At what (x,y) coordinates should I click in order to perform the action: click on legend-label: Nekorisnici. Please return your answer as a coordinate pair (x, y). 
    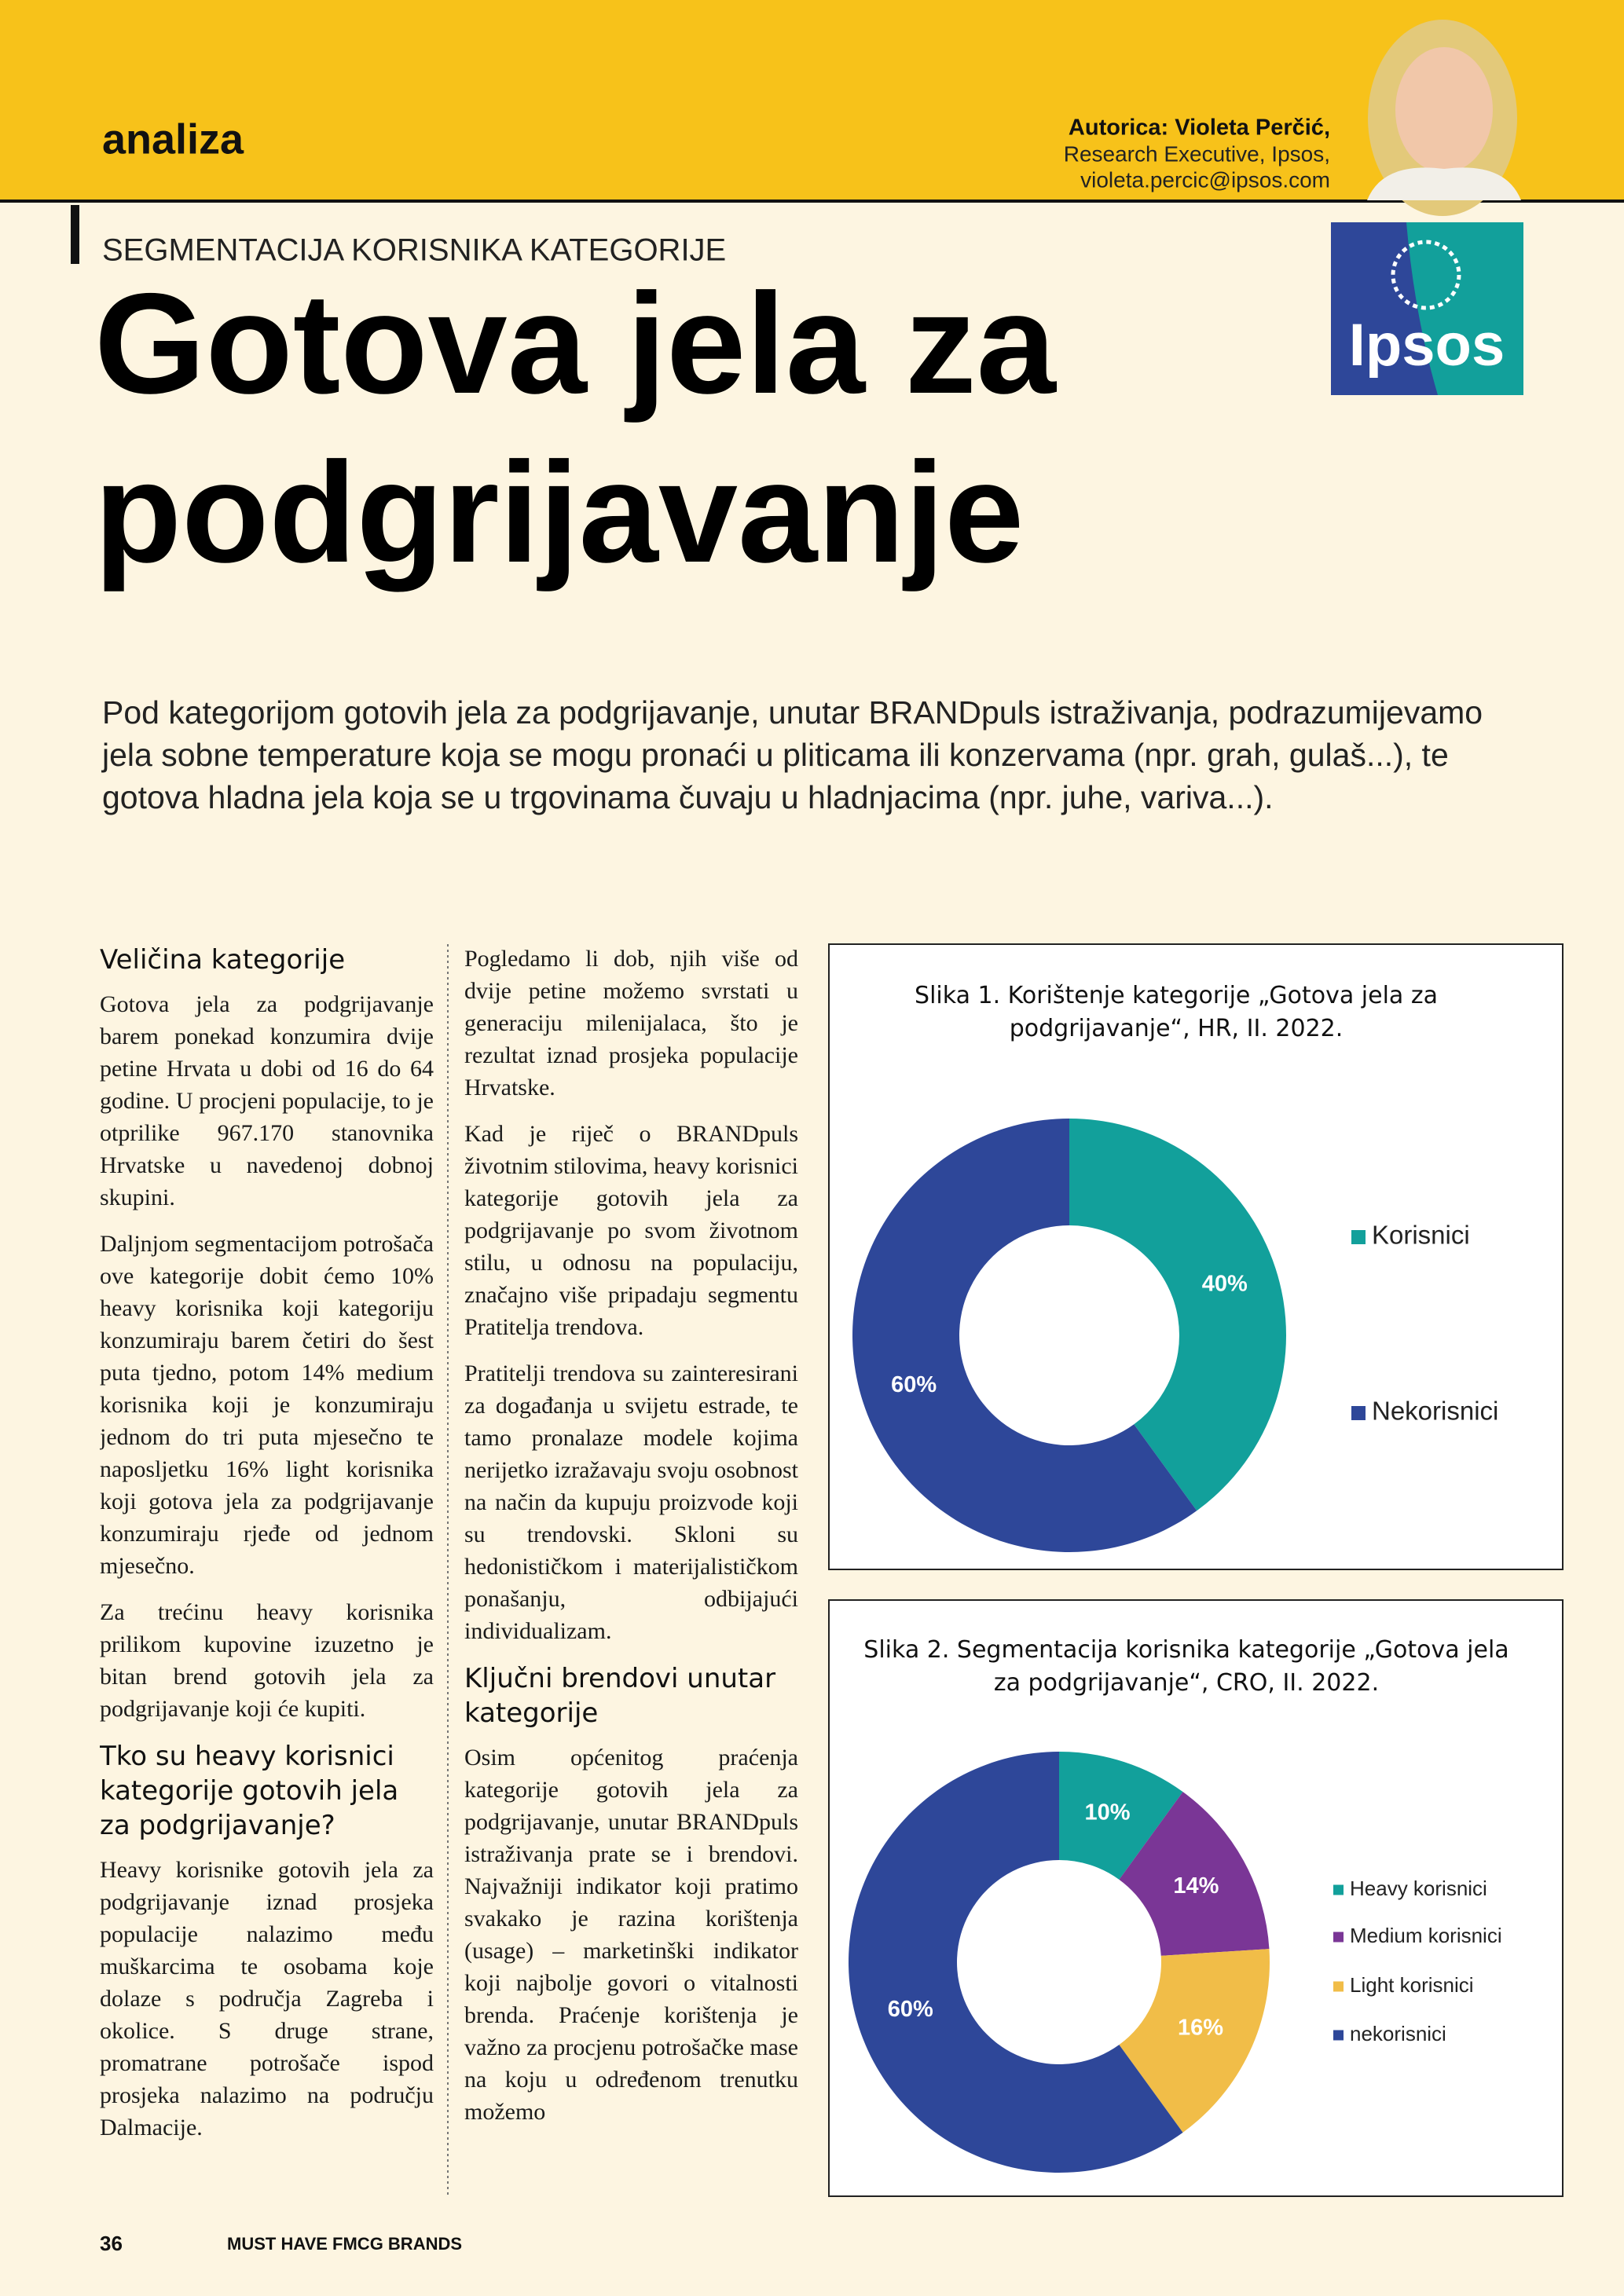
    Looking at the image, I should click on (1435, 1411).